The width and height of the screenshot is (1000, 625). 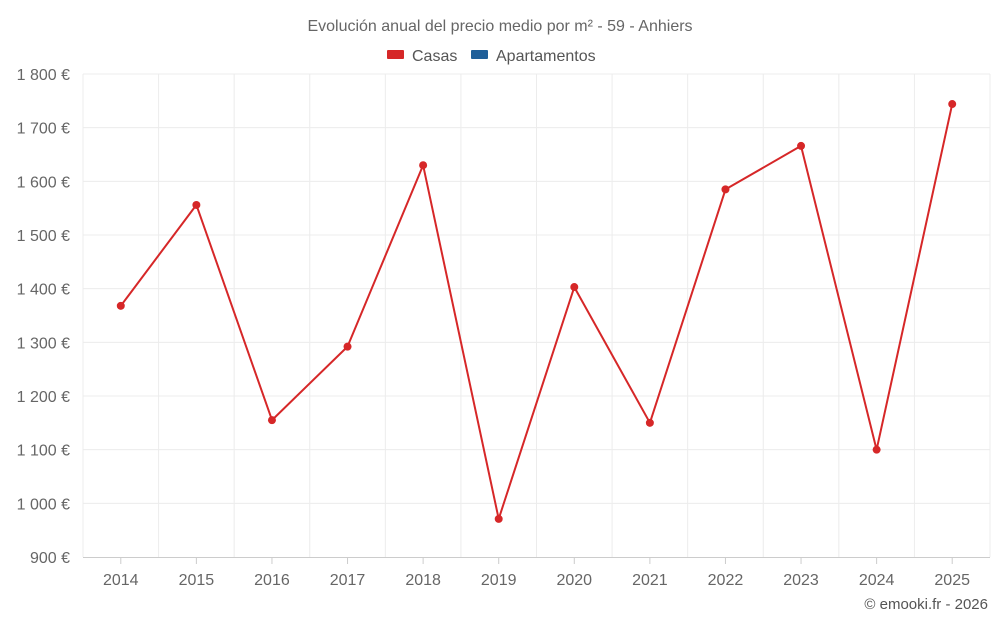 I want to click on x-tick-label: 2018, so click(x=423, y=580).